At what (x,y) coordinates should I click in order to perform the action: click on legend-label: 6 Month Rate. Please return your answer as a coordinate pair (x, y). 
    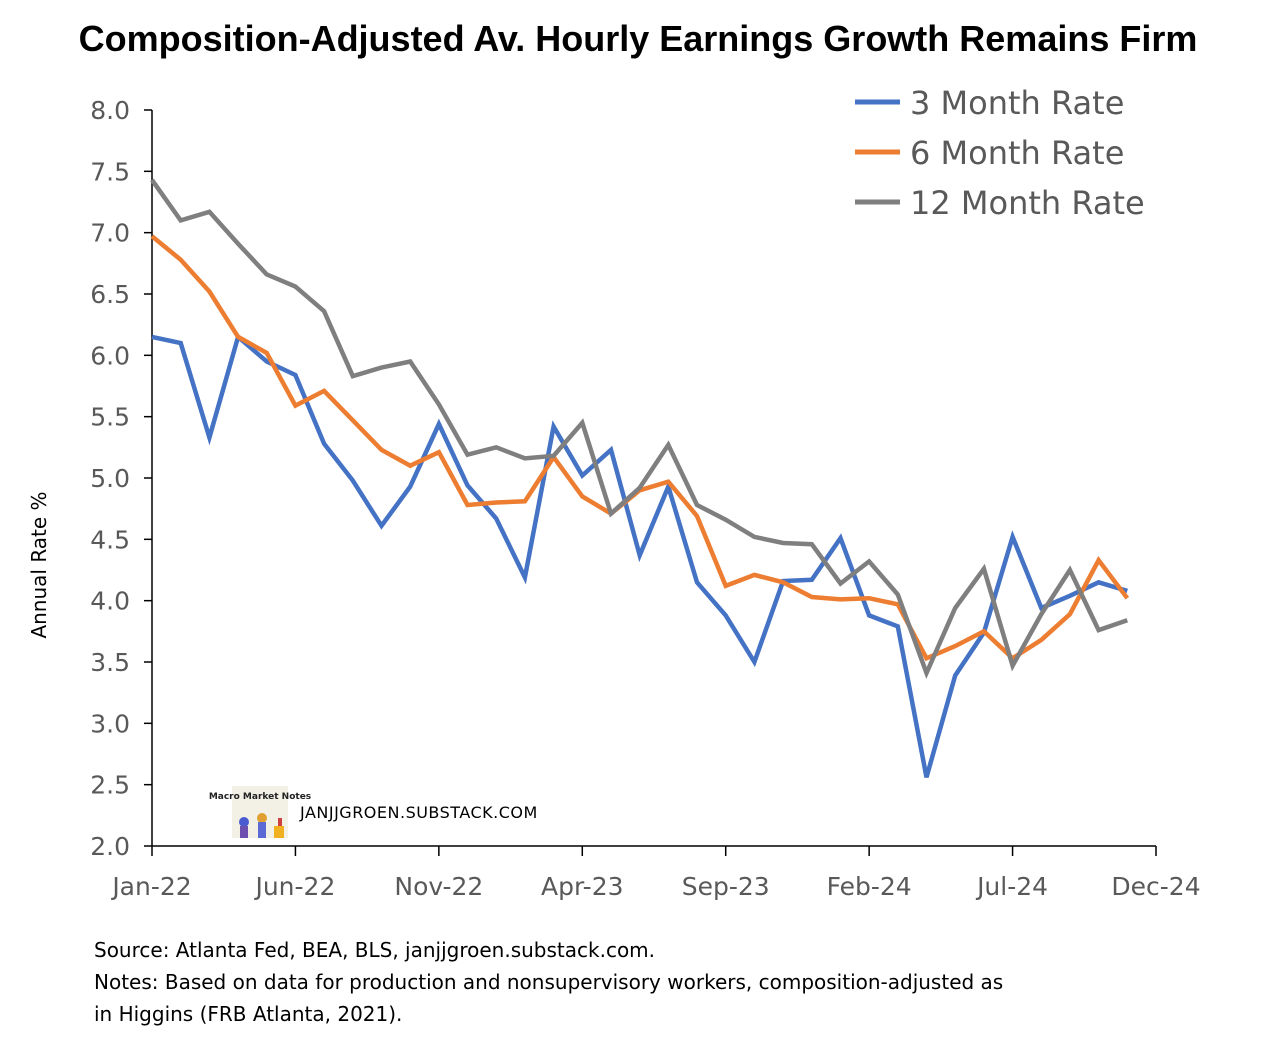
    Looking at the image, I should click on (1017, 153).